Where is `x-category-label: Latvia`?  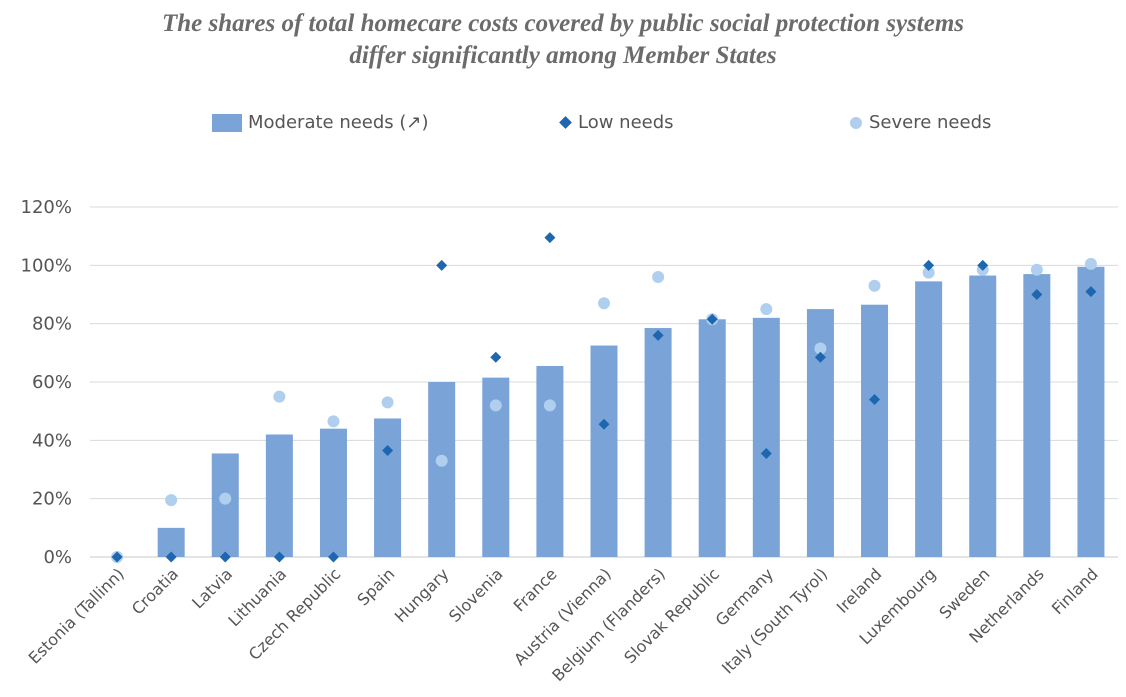
x-category-label: Latvia is located at coordinates (212, 588).